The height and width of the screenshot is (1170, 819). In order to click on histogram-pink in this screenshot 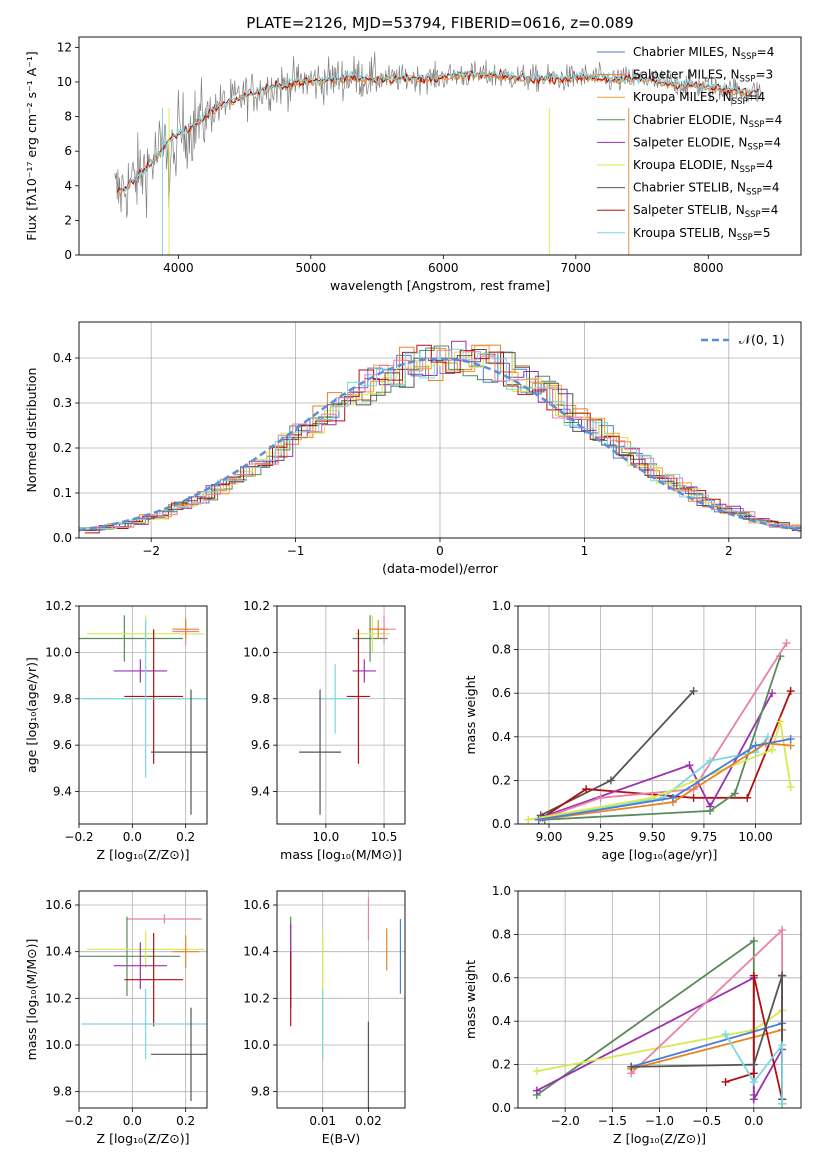, I will do `click(445, 441)`.